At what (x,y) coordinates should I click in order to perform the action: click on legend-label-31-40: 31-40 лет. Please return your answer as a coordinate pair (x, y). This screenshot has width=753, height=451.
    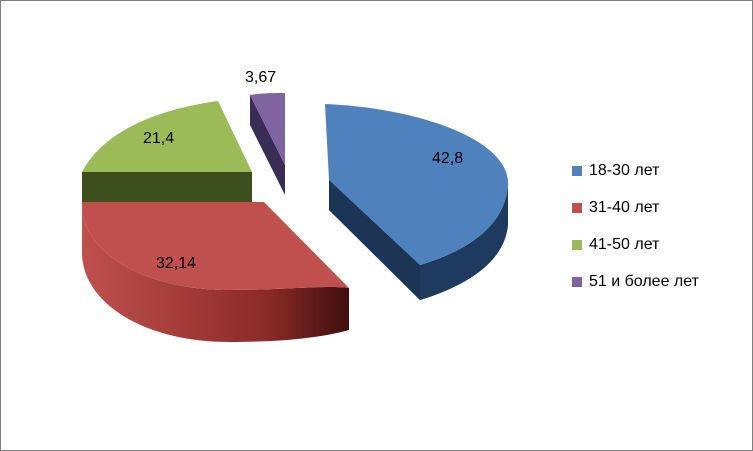
    Looking at the image, I should click on (624, 207).